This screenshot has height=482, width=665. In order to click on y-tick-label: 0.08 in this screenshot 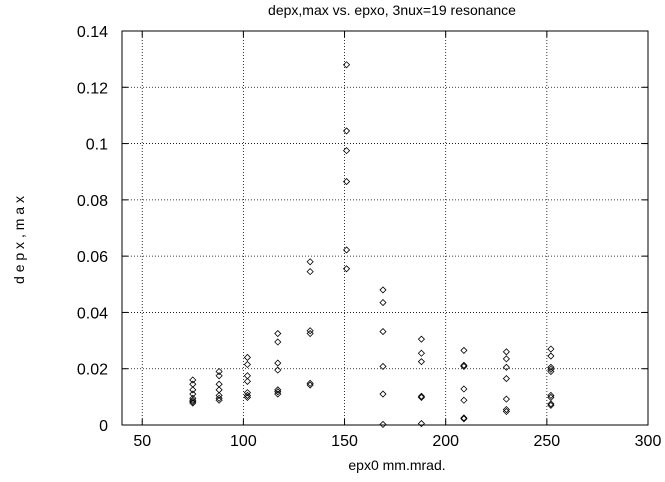, I will do `click(92, 201)`.